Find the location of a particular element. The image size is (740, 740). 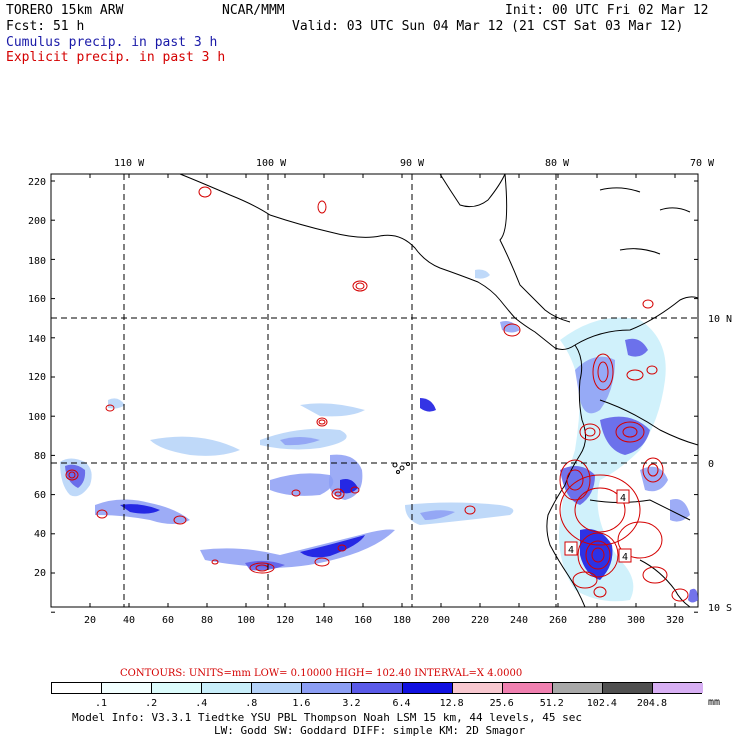

colorbar-label: .8 is located at coordinates (251, 703).